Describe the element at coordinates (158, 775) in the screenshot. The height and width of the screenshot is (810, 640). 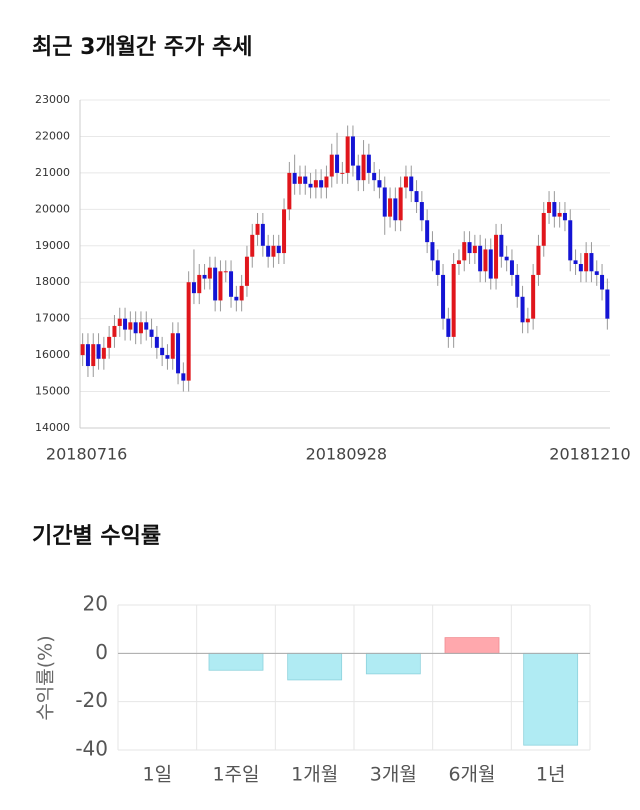
I see `x-tick-label: 1일` at that location.